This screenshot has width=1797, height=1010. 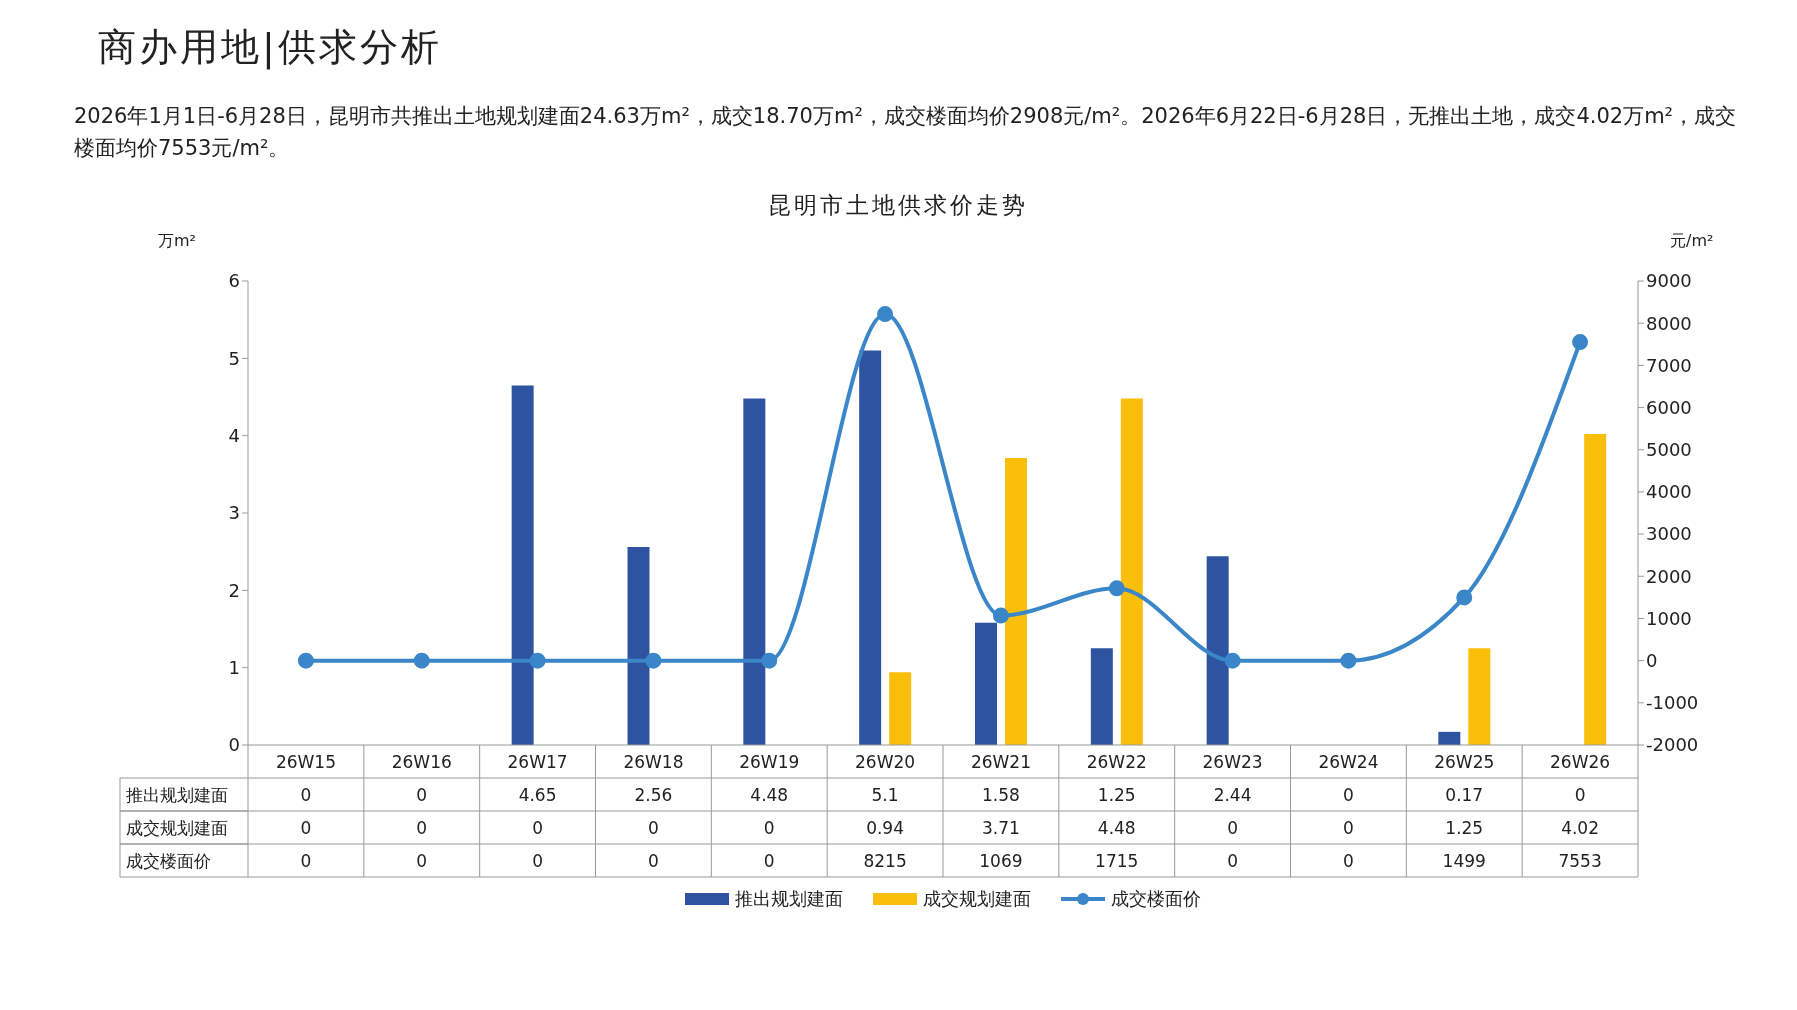 What do you see at coordinates (1156, 899) in the screenshot?
I see `legend-label: 成交楼面价` at bounding box center [1156, 899].